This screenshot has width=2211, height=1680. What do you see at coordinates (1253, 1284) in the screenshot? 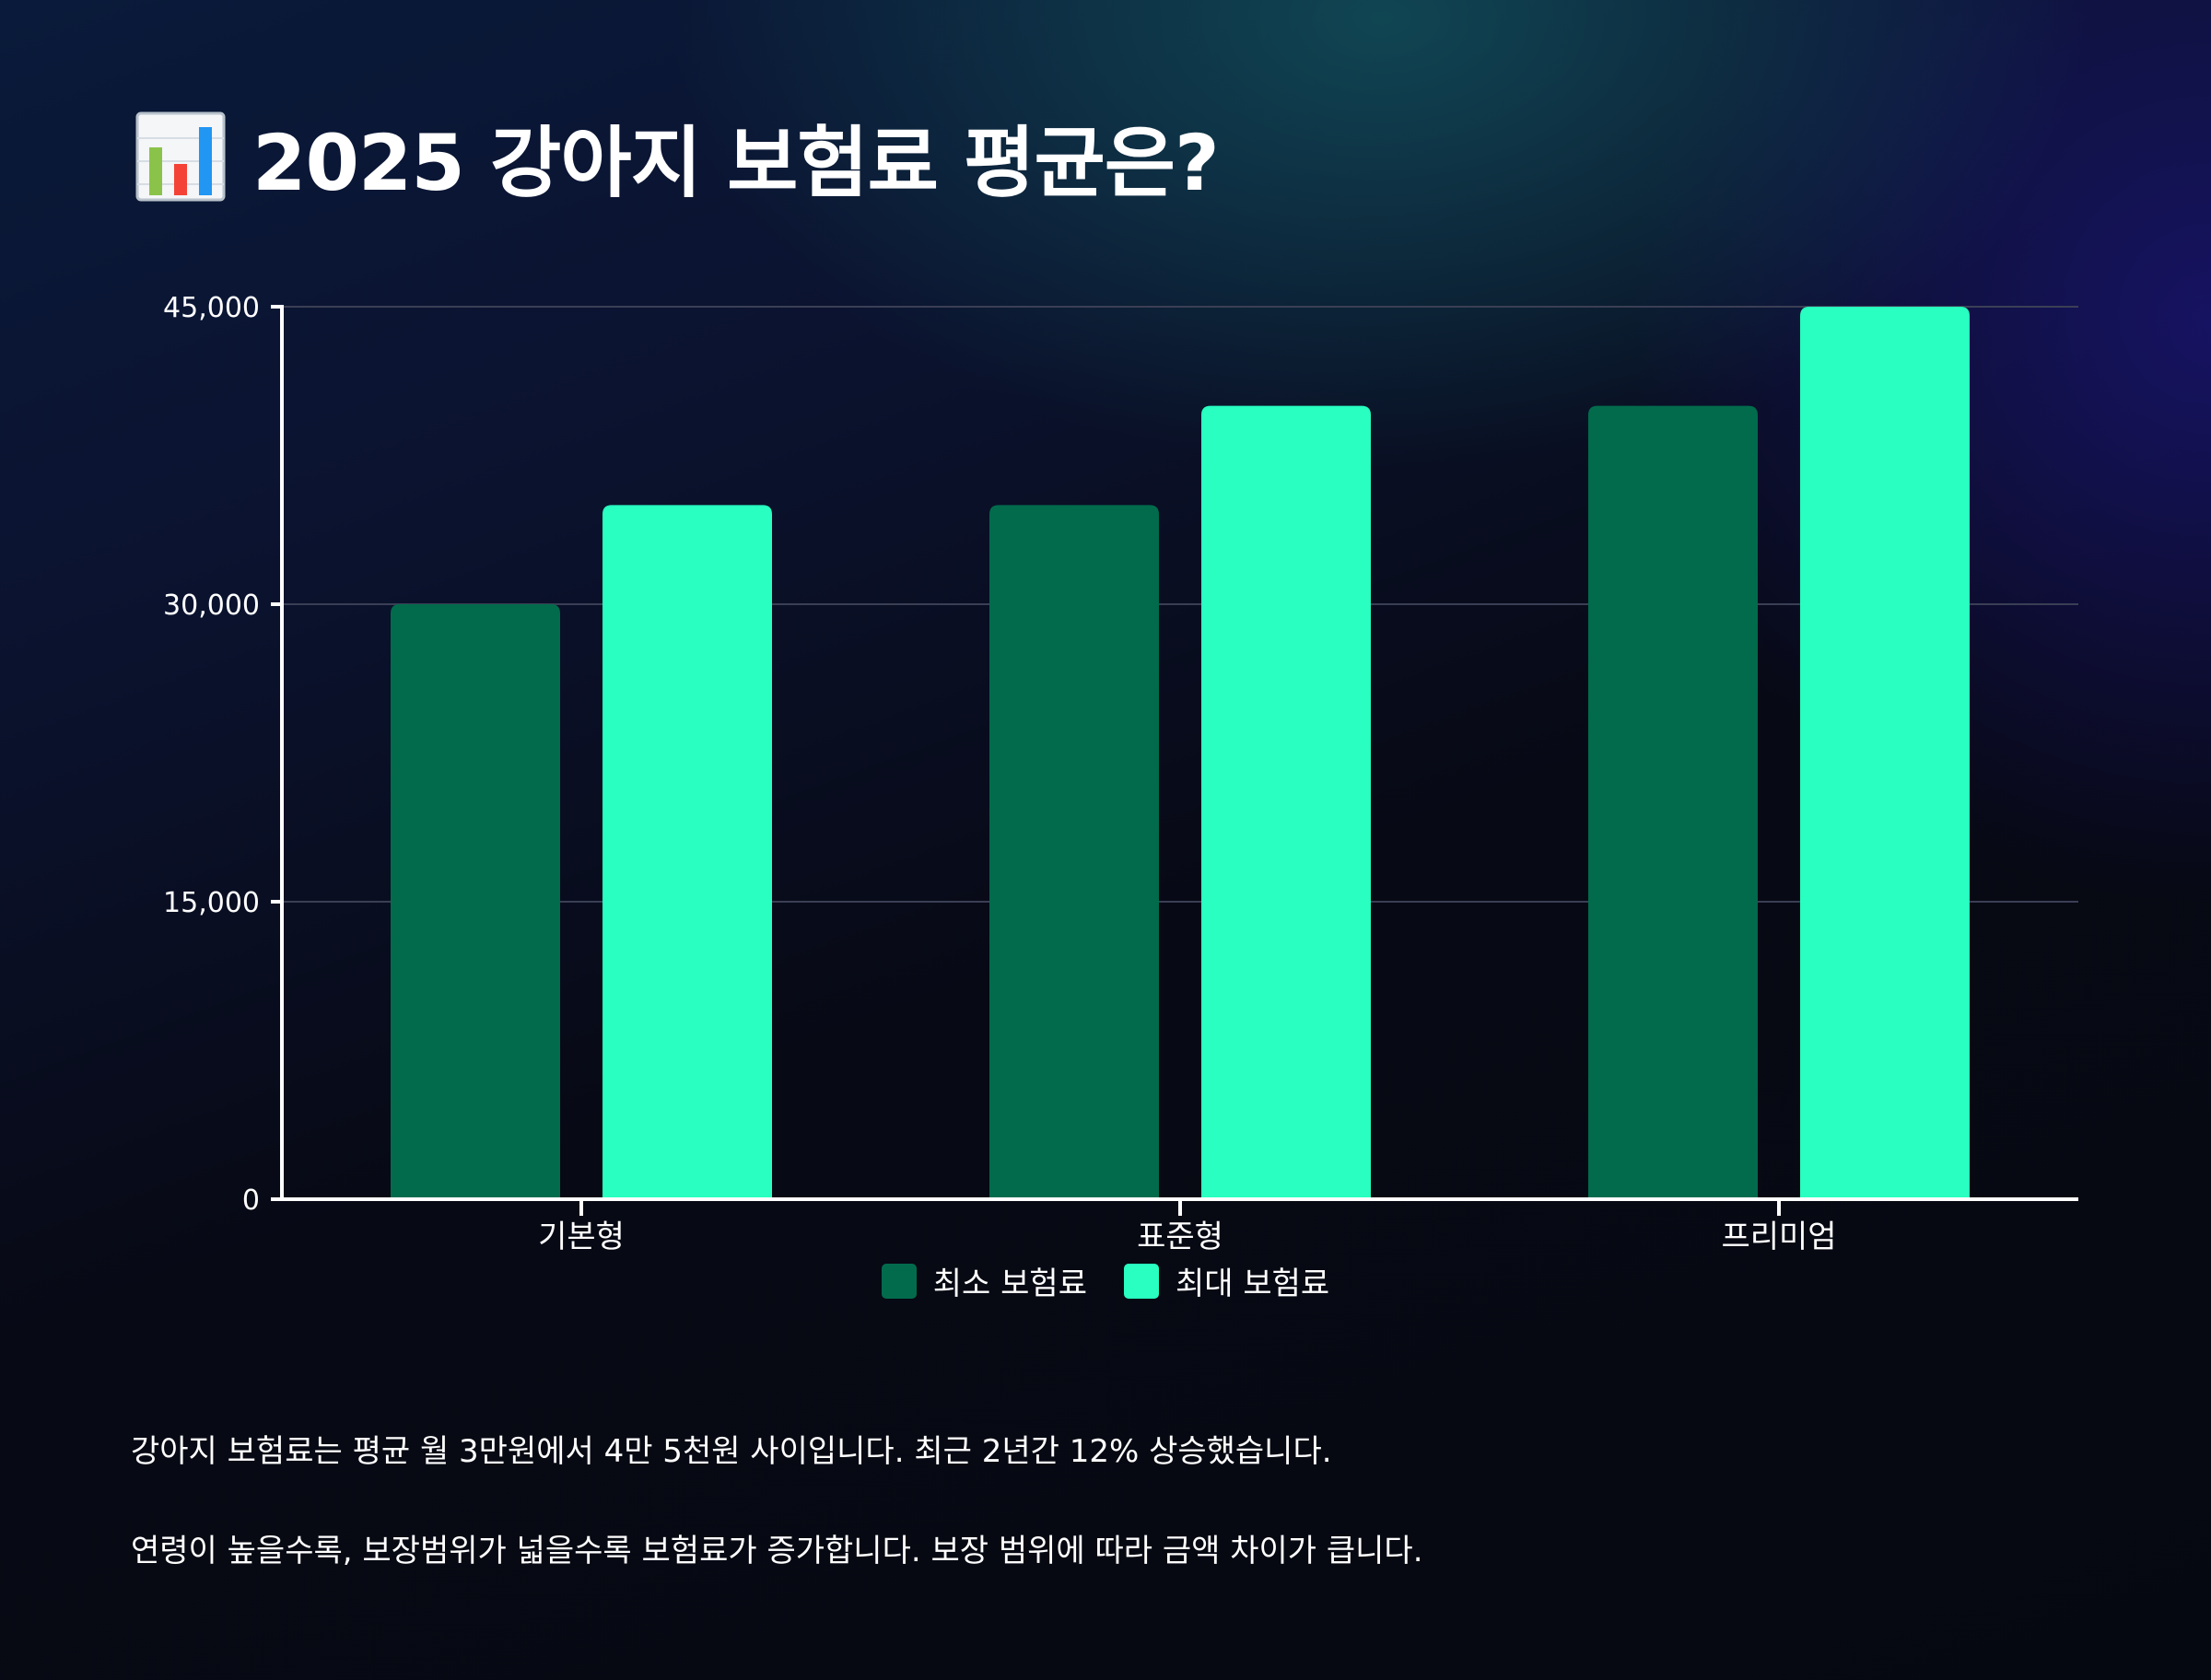
I see `legend-label-max: 최대 보험료` at bounding box center [1253, 1284].